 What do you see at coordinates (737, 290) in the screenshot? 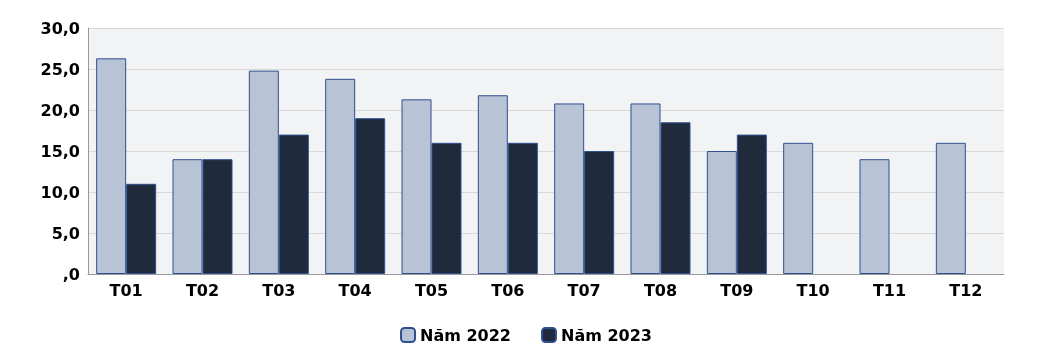
I see `x-tick-label: T09` at bounding box center [737, 290].